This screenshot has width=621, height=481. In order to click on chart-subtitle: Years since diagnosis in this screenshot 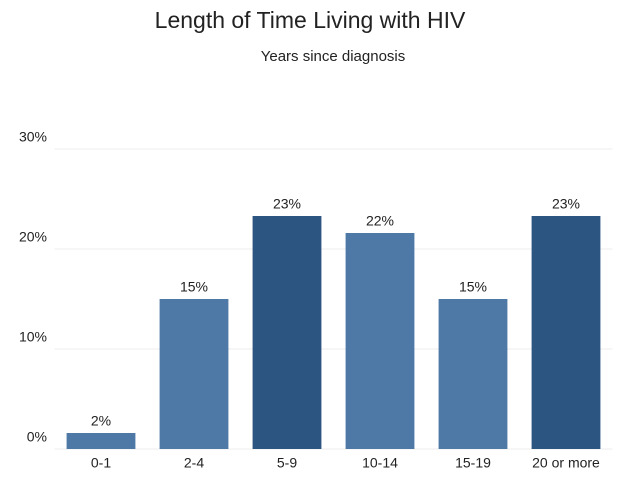, I will do `click(333, 56)`.